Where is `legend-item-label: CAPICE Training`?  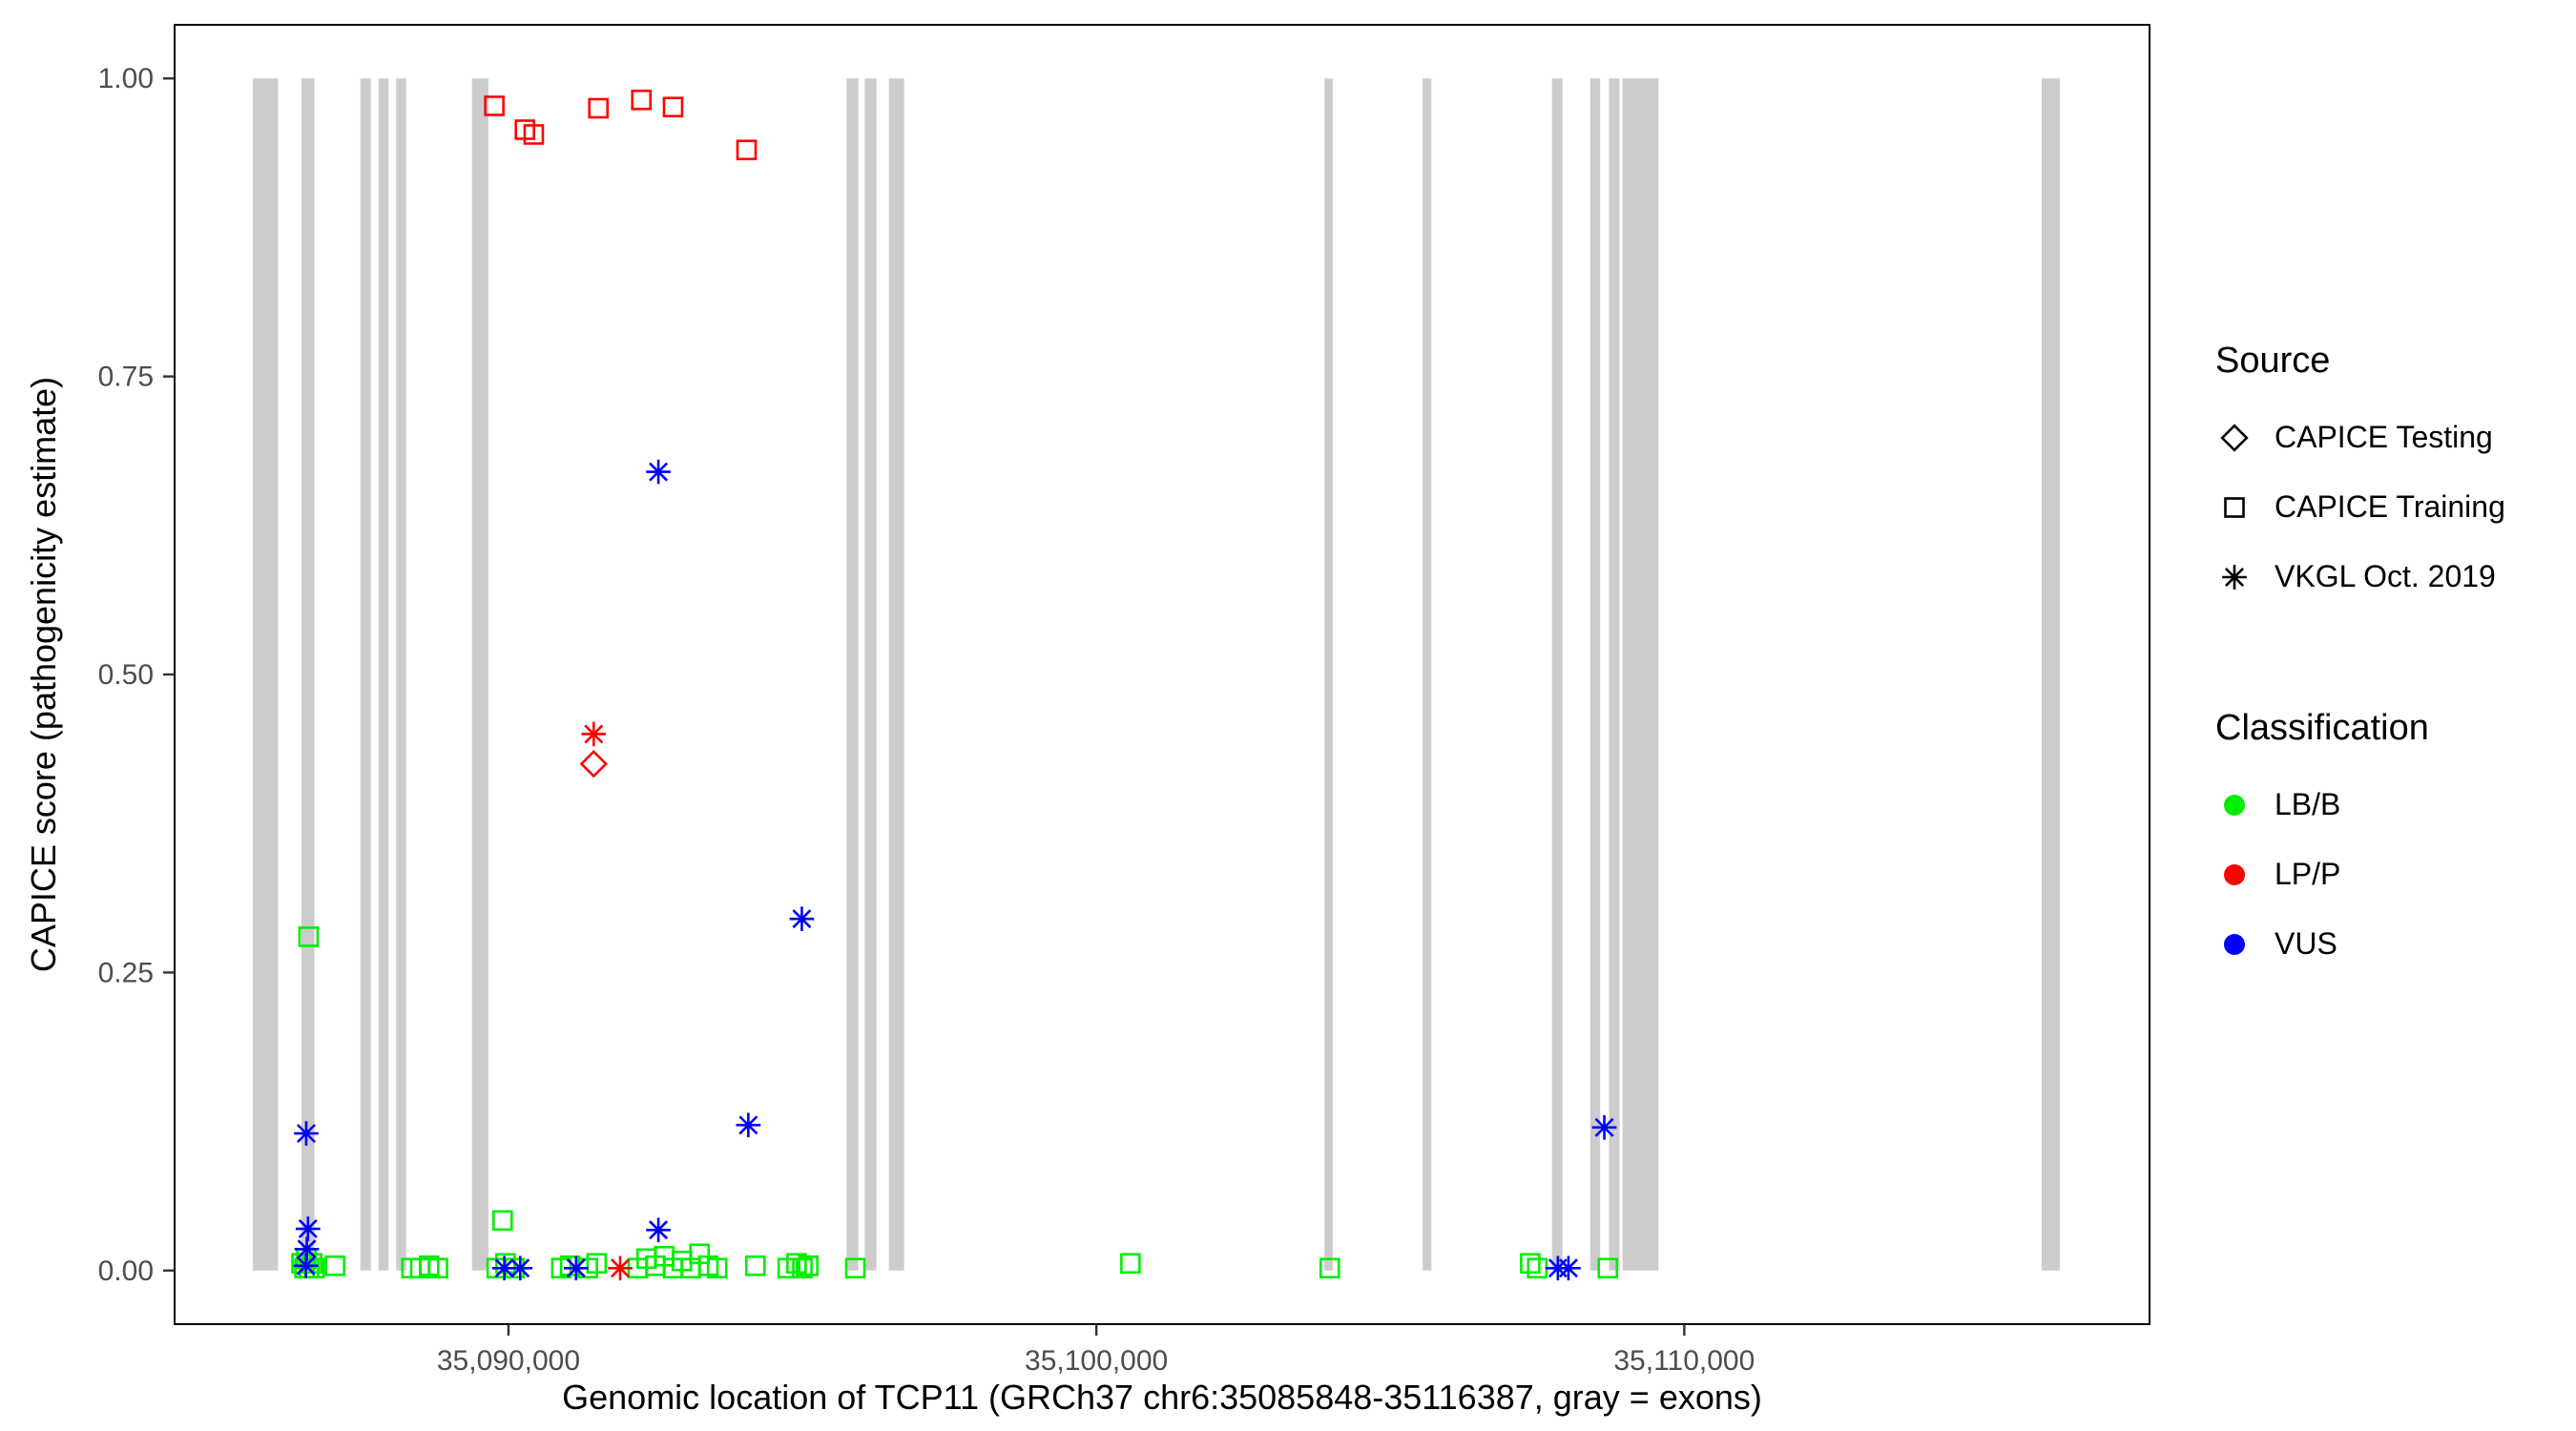 legend-item-label: CAPICE Training is located at coordinates (2390, 506).